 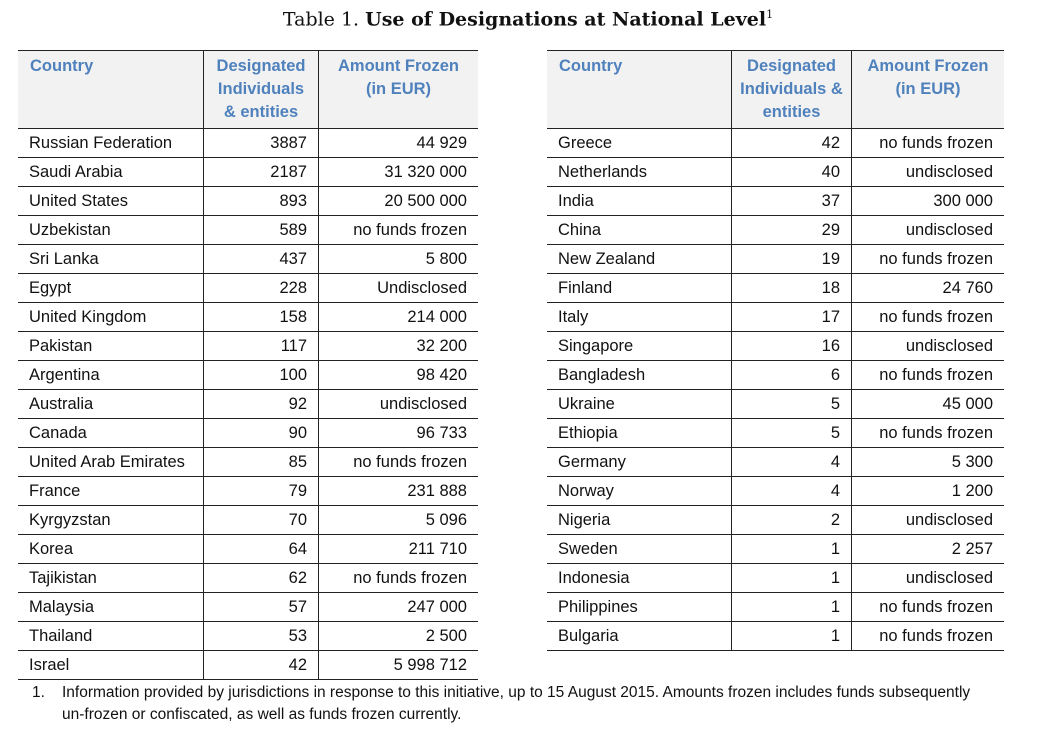 What do you see at coordinates (927, 89) in the screenshot?
I see `header-amount: Amount Frozen (in EUR)` at bounding box center [927, 89].